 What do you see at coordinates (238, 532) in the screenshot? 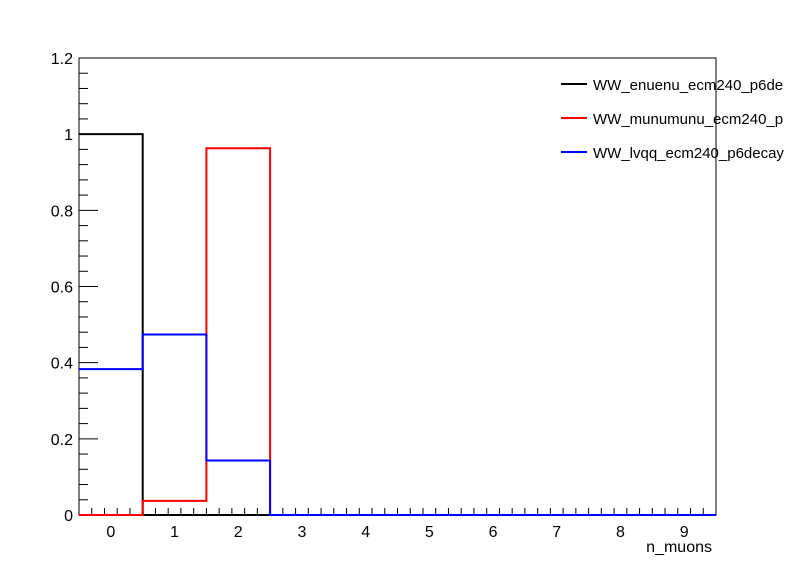
I see `x-tick-label: 2` at bounding box center [238, 532].